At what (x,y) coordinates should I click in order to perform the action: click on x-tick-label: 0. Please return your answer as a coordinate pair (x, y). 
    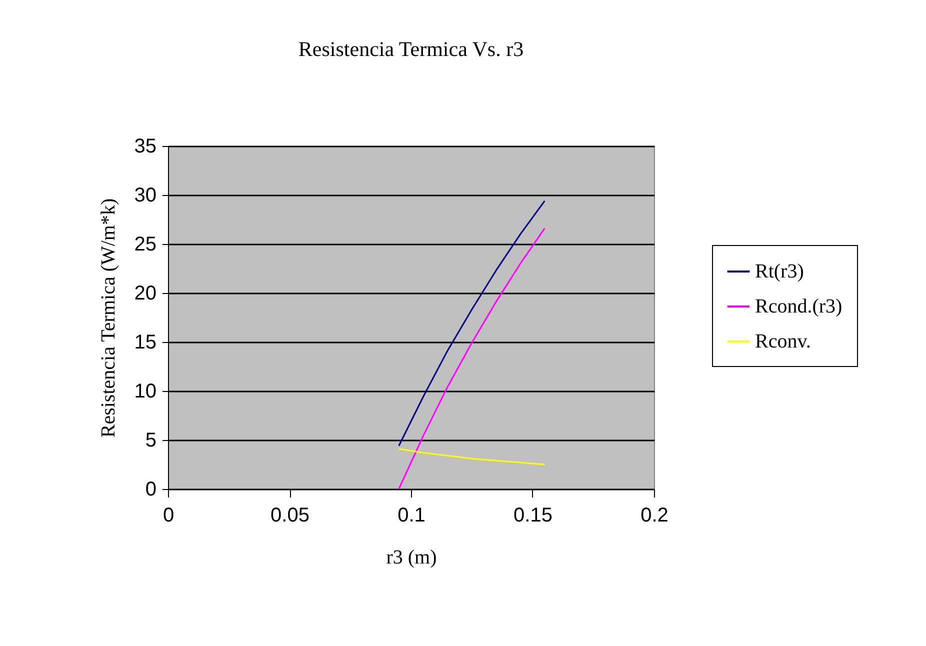
    Looking at the image, I should click on (168, 515).